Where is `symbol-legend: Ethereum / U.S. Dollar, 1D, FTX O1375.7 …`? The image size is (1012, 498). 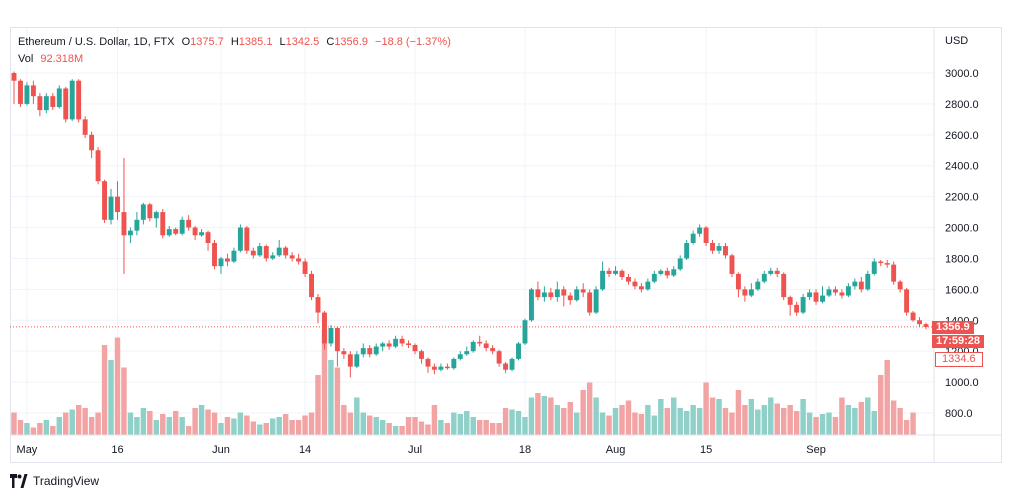
symbol-legend: Ethereum / U.S. Dollar, 1D, FTX O1375.7 … is located at coordinates (234, 42).